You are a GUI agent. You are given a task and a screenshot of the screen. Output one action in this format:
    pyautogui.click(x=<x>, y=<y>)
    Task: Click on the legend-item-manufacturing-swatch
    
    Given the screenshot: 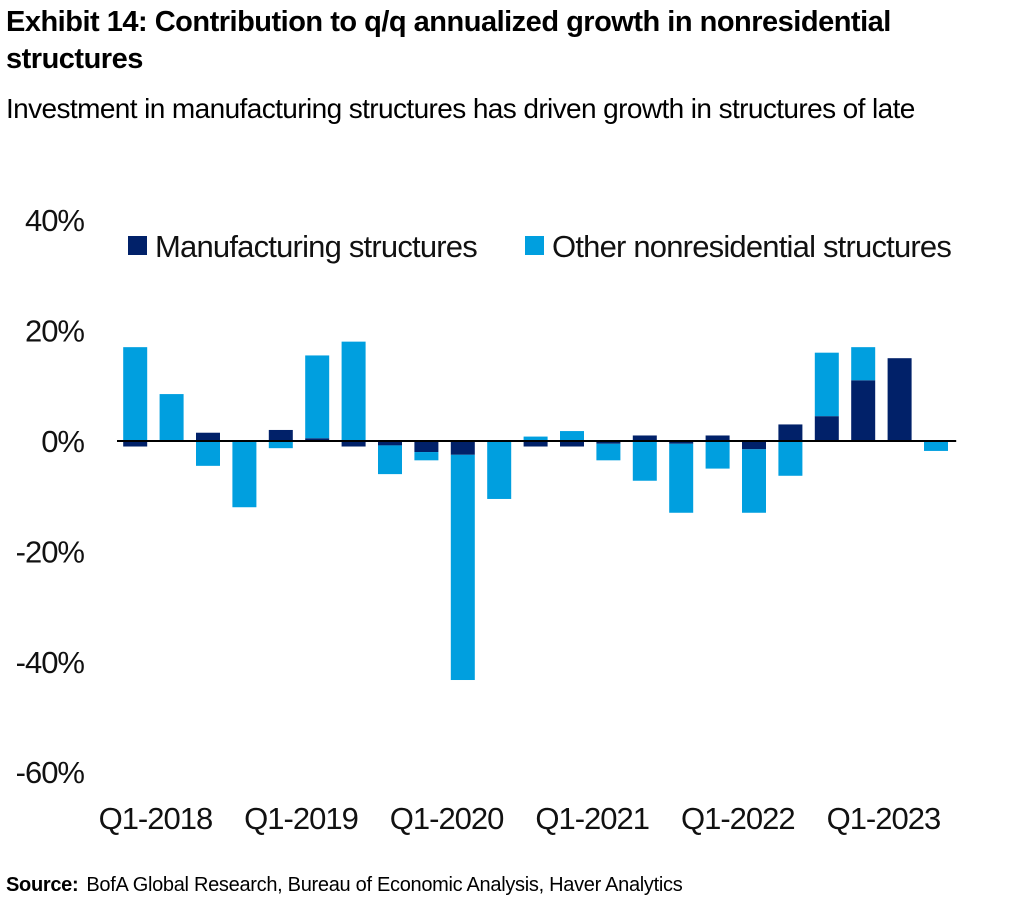 What is the action you would take?
    pyautogui.click(x=137, y=245)
    